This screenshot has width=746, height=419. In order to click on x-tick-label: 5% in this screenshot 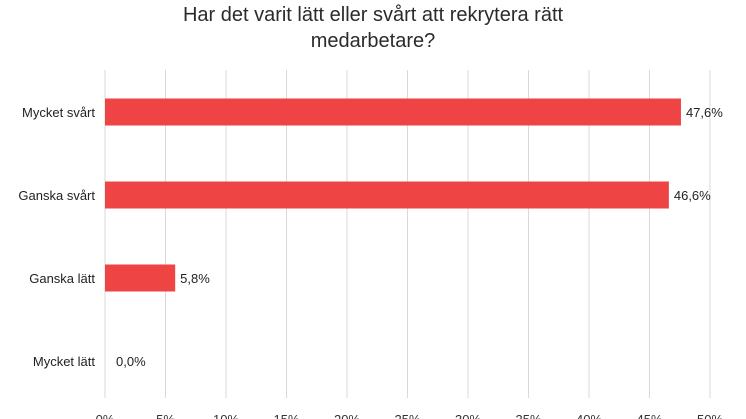, I will do `click(165, 415)`.